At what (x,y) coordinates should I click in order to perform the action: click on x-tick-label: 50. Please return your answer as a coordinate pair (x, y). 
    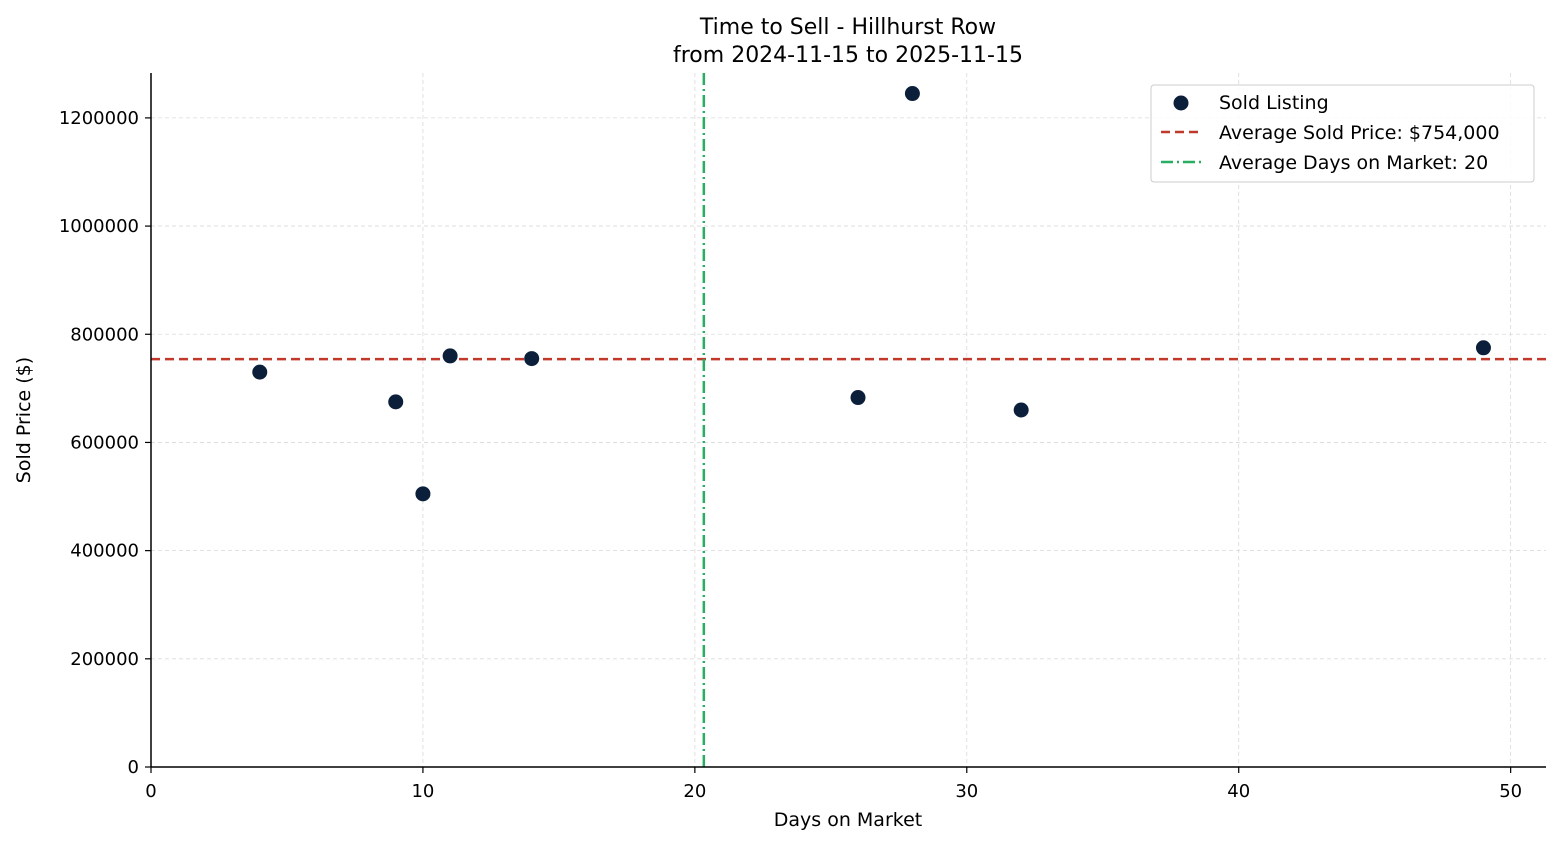
    Looking at the image, I should click on (1510, 791).